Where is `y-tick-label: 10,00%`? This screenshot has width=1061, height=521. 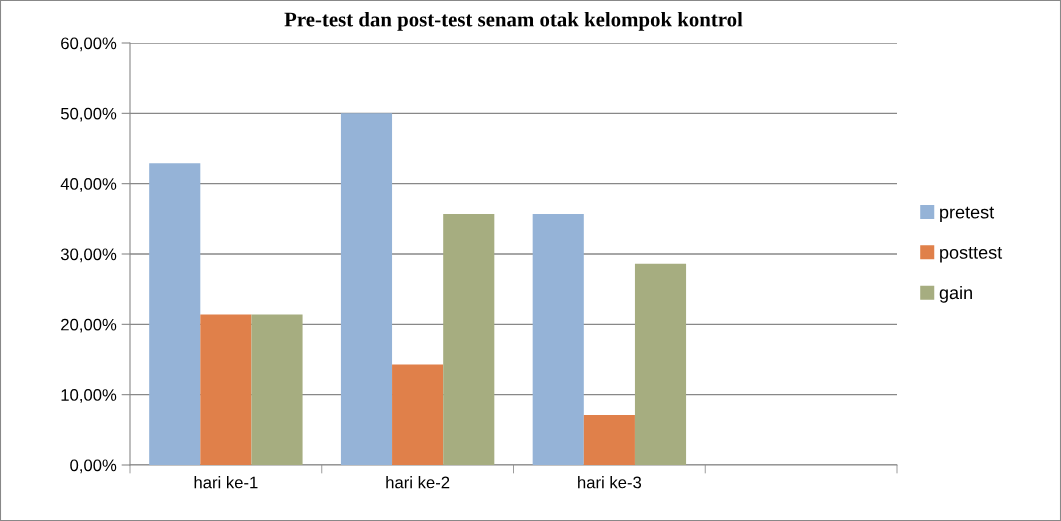
y-tick-label: 10,00% is located at coordinates (89, 396).